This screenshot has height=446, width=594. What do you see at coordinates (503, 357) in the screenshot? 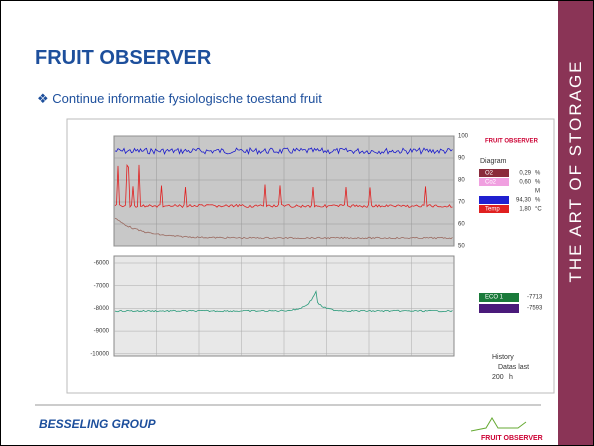
I see `history-title: History` at bounding box center [503, 357].